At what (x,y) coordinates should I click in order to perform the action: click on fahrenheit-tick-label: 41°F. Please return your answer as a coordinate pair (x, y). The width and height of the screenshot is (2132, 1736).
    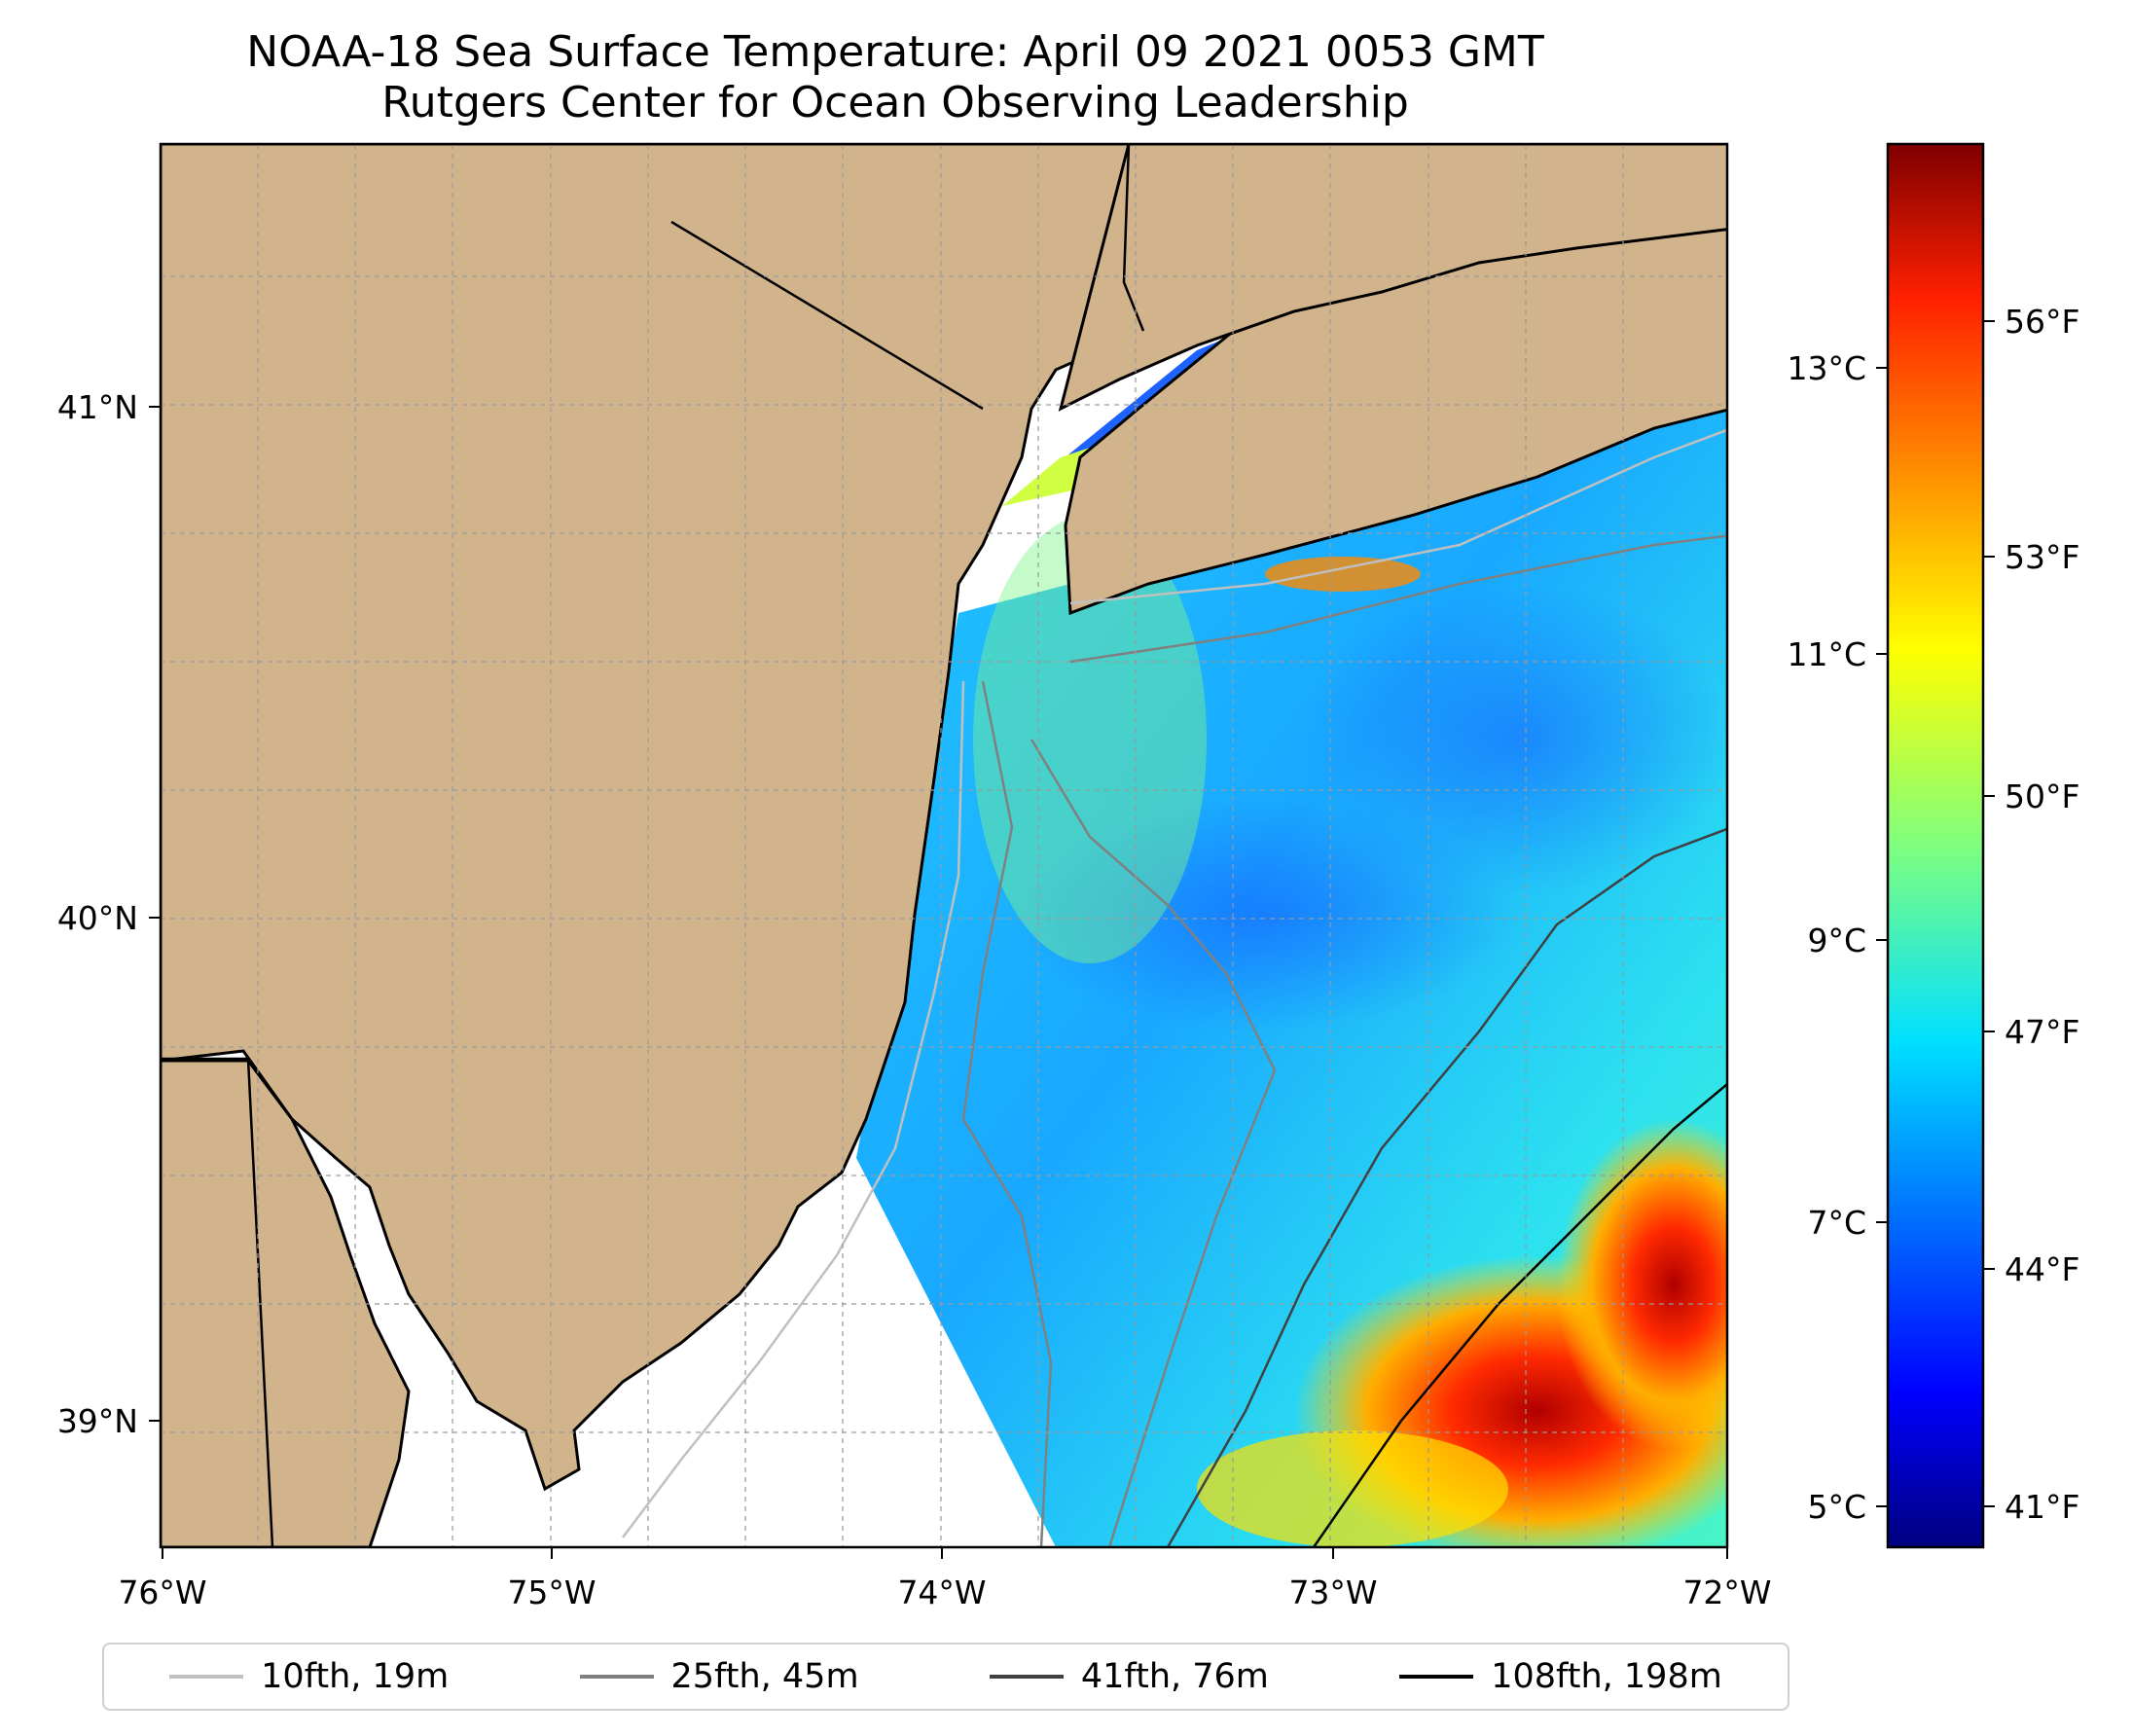
    Looking at the image, I should click on (2042, 1507).